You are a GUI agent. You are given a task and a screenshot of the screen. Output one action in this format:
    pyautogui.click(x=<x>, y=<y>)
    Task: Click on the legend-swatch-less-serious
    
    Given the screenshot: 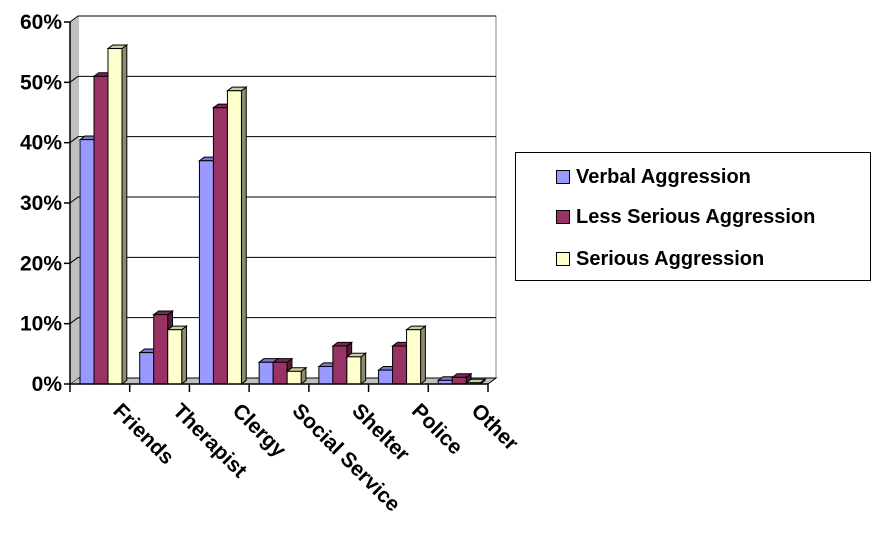 What is the action you would take?
    pyautogui.click(x=563, y=217)
    